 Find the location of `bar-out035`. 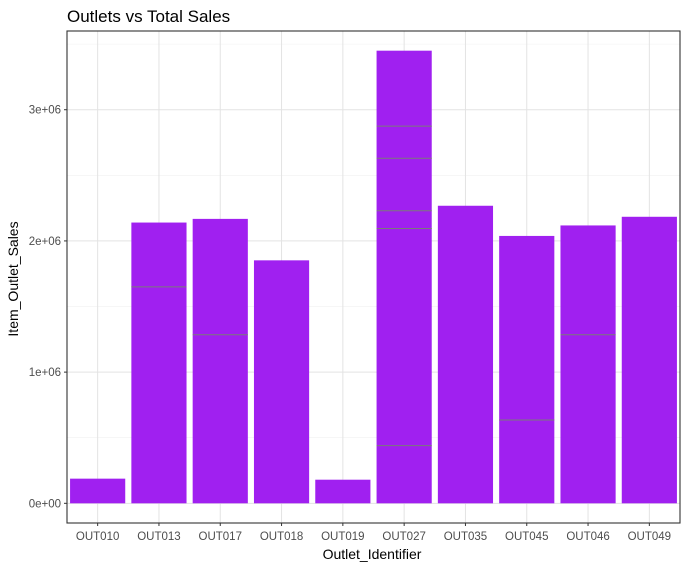

bar-out035 is located at coordinates (465, 354).